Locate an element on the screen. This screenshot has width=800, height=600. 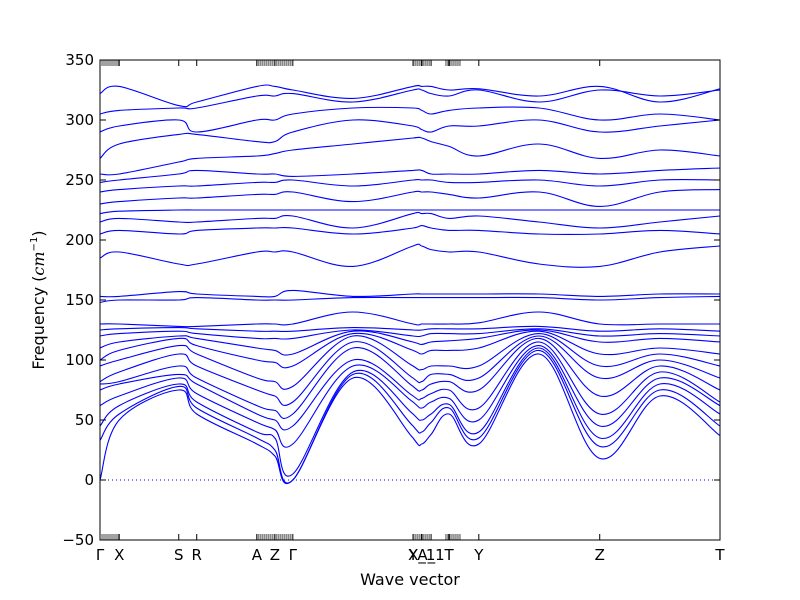
y-axis-label-exponent: −1 is located at coordinates (34, 244).